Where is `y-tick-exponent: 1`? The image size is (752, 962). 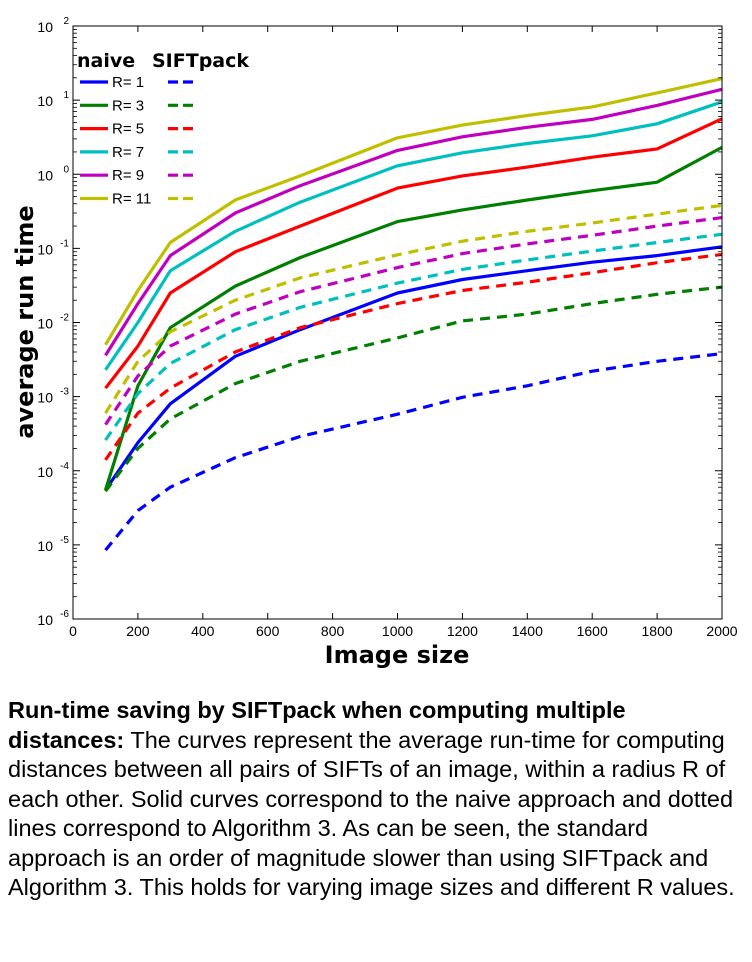
y-tick-exponent: 1 is located at coordinates (66, 95).